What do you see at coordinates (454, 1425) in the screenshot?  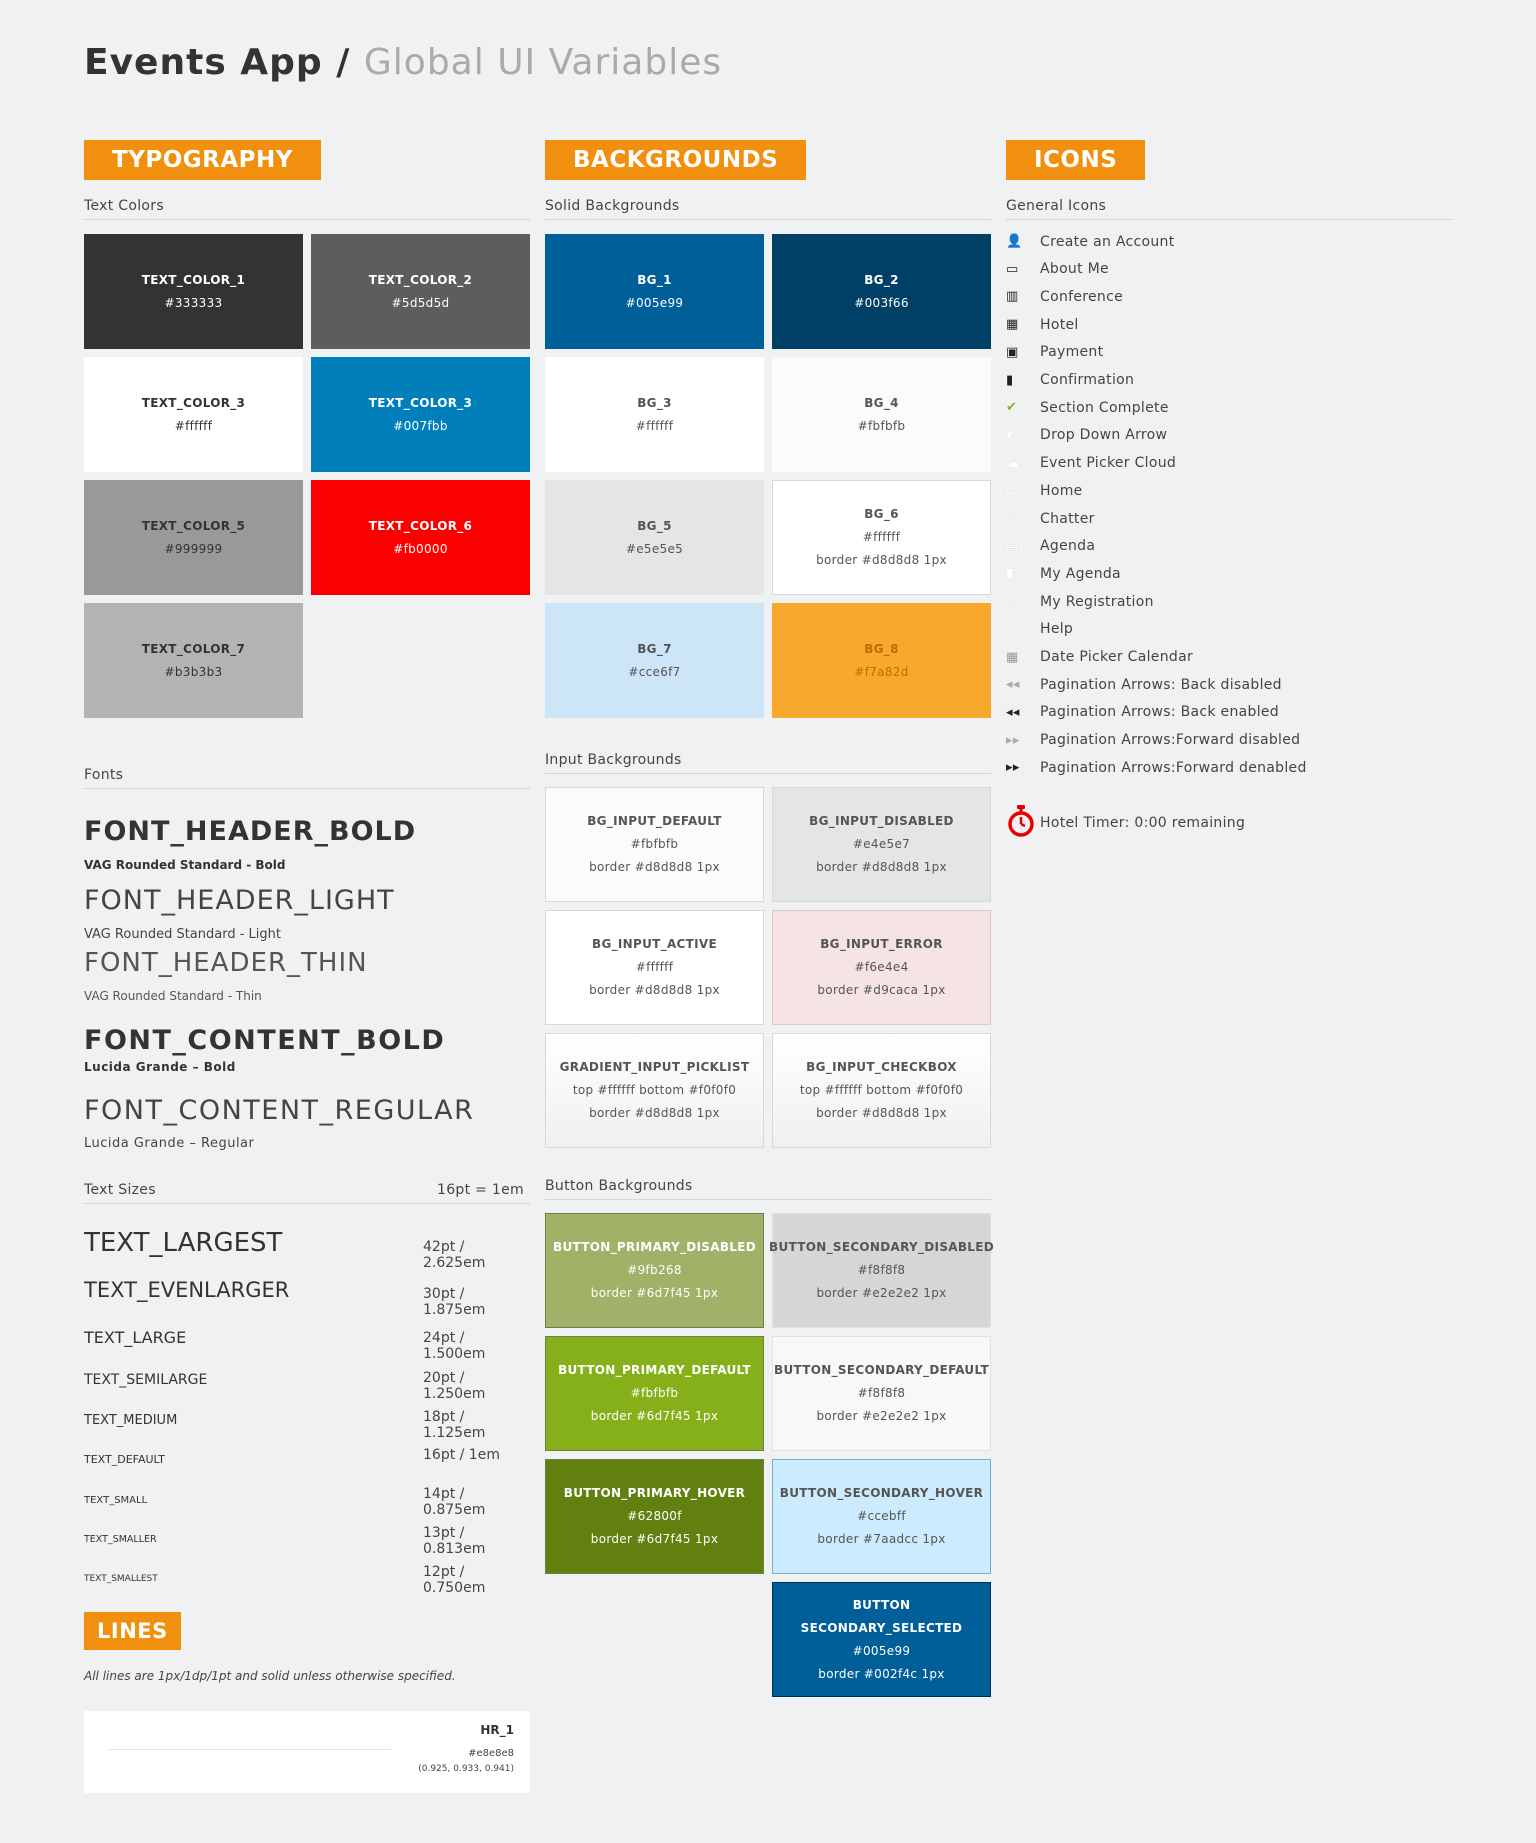 I see `text-size-value: 18pt / 1.125em` at bounding box center [454, 1425].